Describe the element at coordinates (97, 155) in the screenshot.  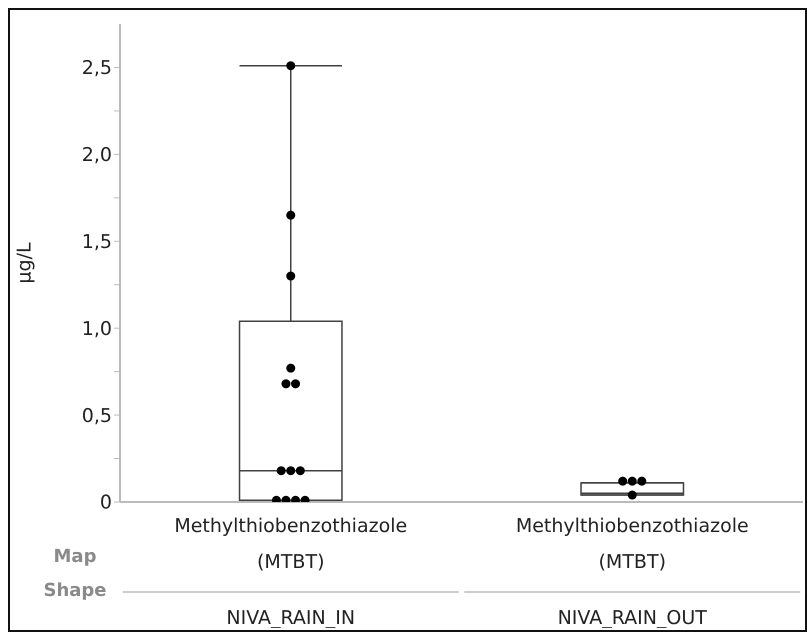
I see `y-tick-label: 2,0` at that location.